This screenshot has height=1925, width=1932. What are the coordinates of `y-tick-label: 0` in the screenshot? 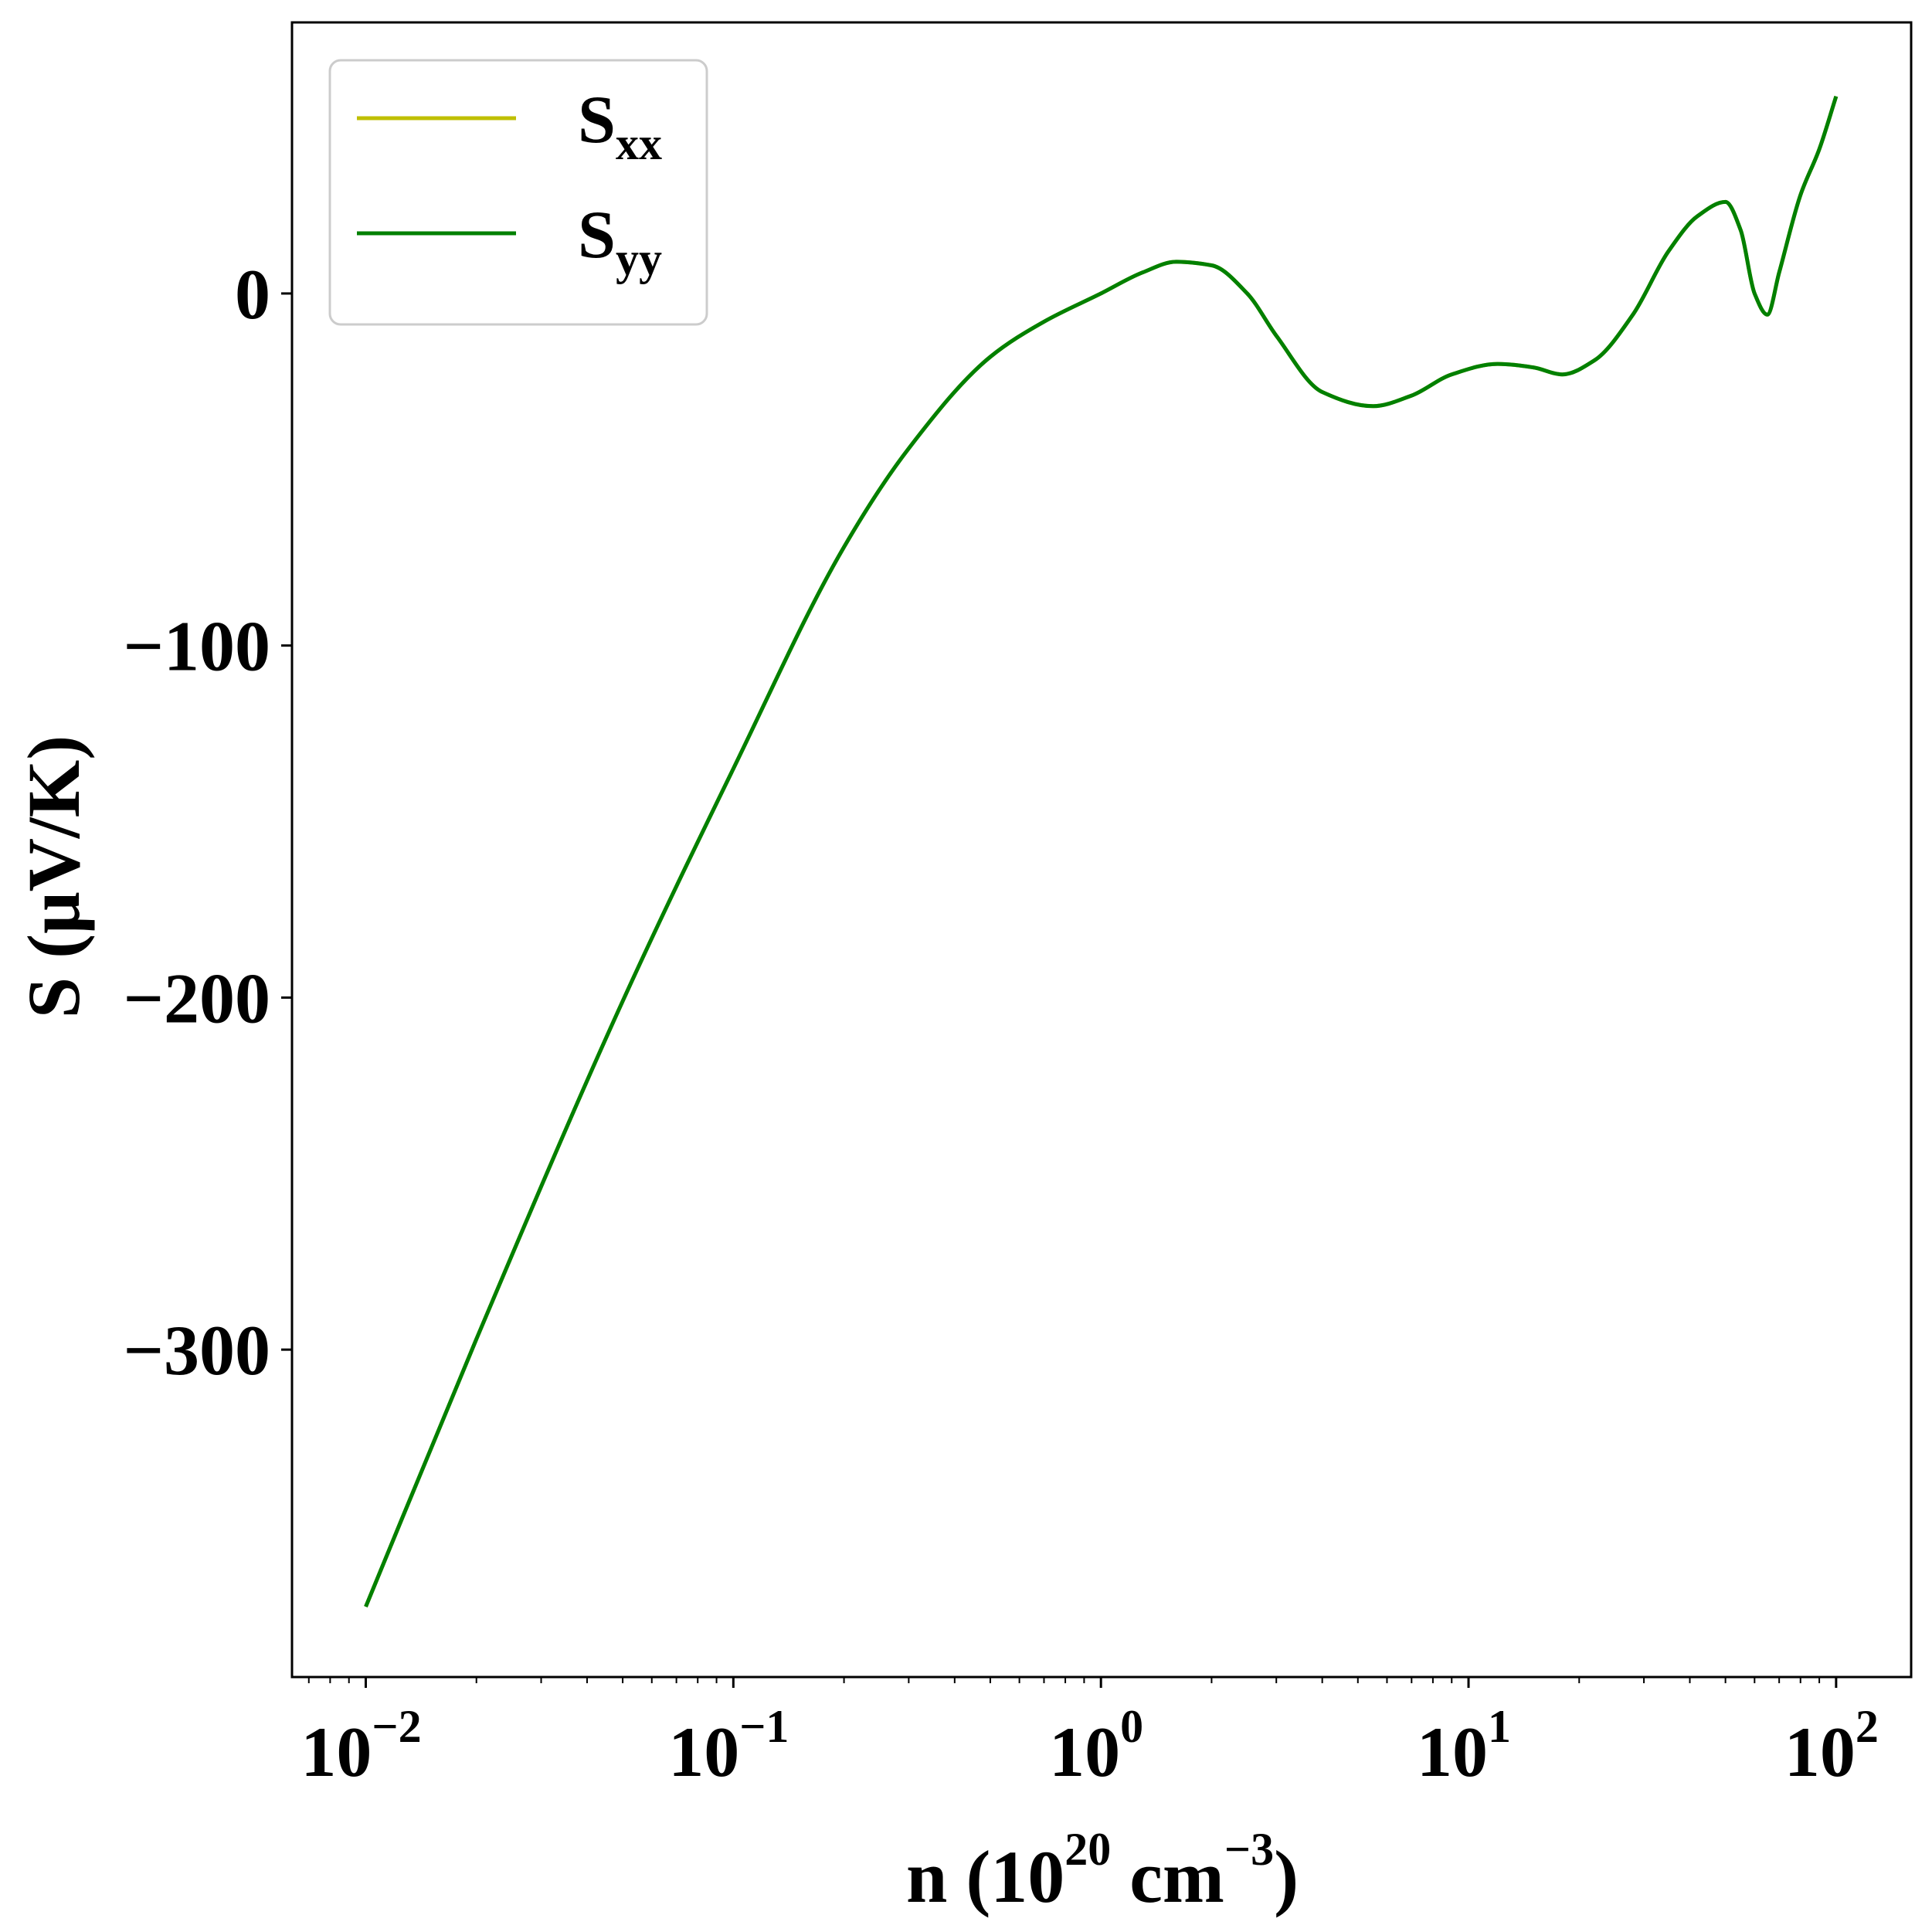 It's located at (253, 294).